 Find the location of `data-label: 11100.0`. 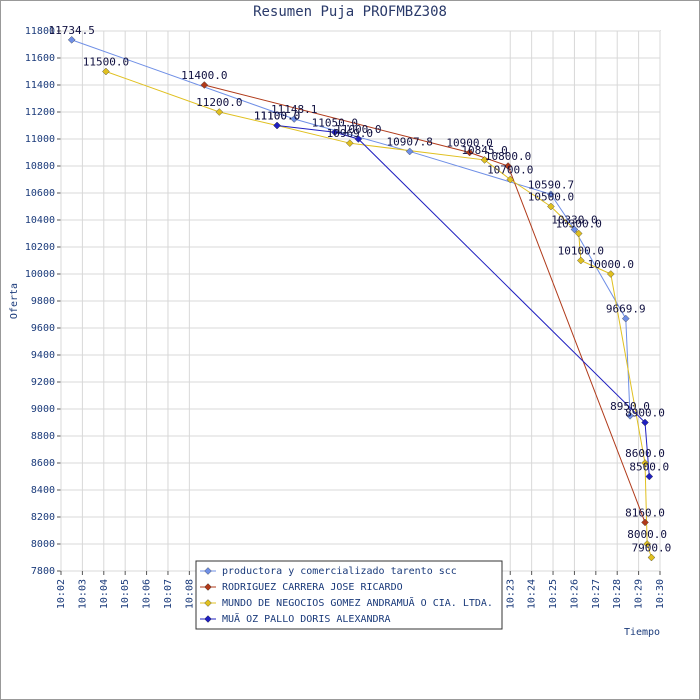

data-label: 11100.0 is located at coordinates (277, 116).